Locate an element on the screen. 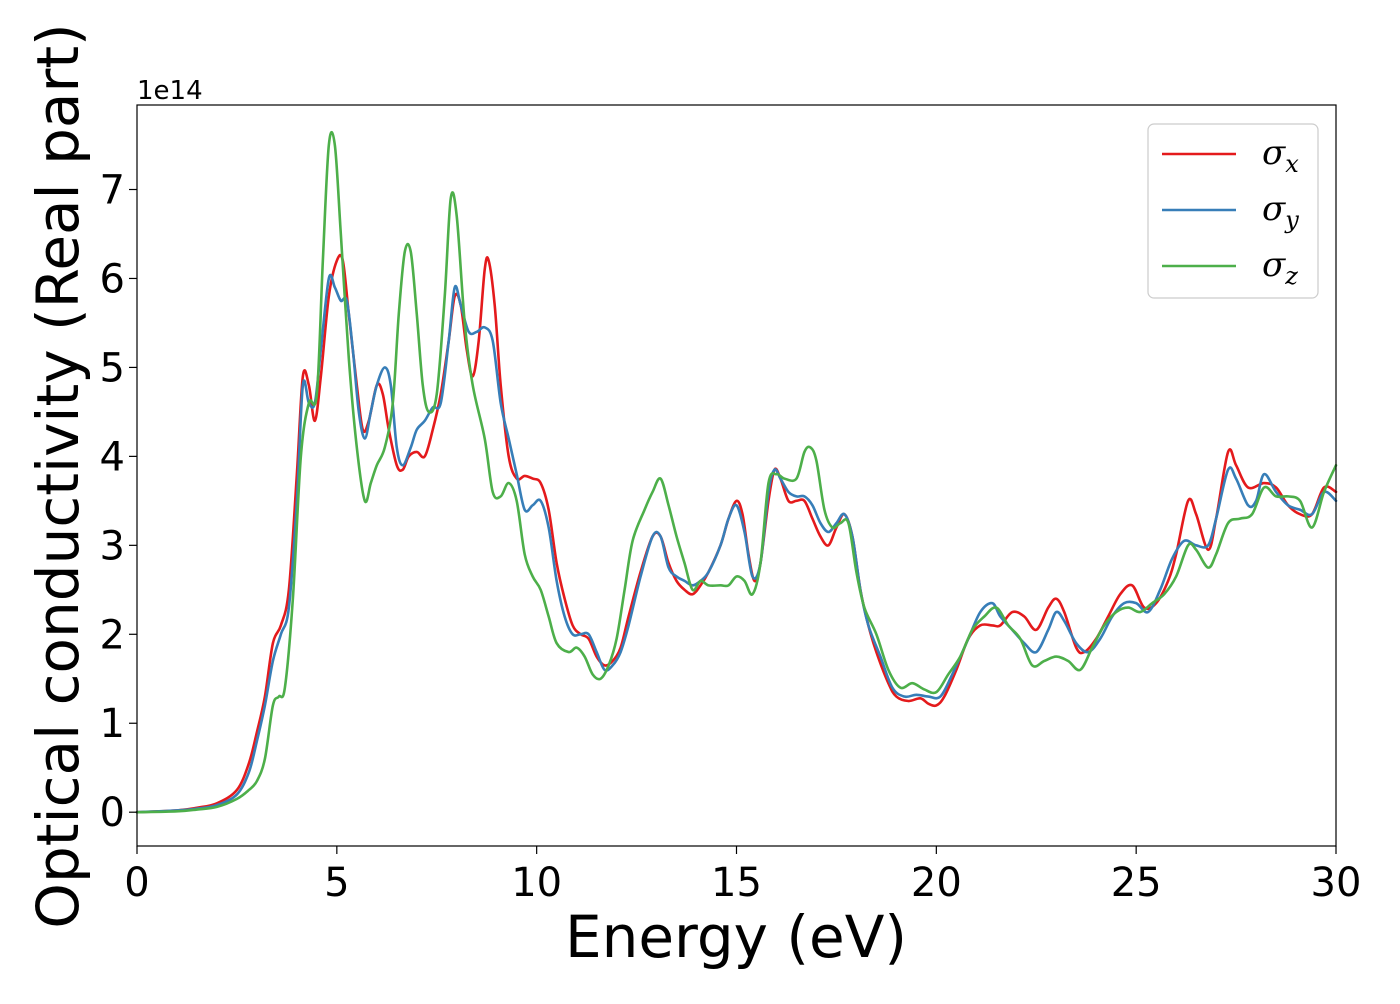  x-tick-label: 20 is located at coordinates (936, 883).